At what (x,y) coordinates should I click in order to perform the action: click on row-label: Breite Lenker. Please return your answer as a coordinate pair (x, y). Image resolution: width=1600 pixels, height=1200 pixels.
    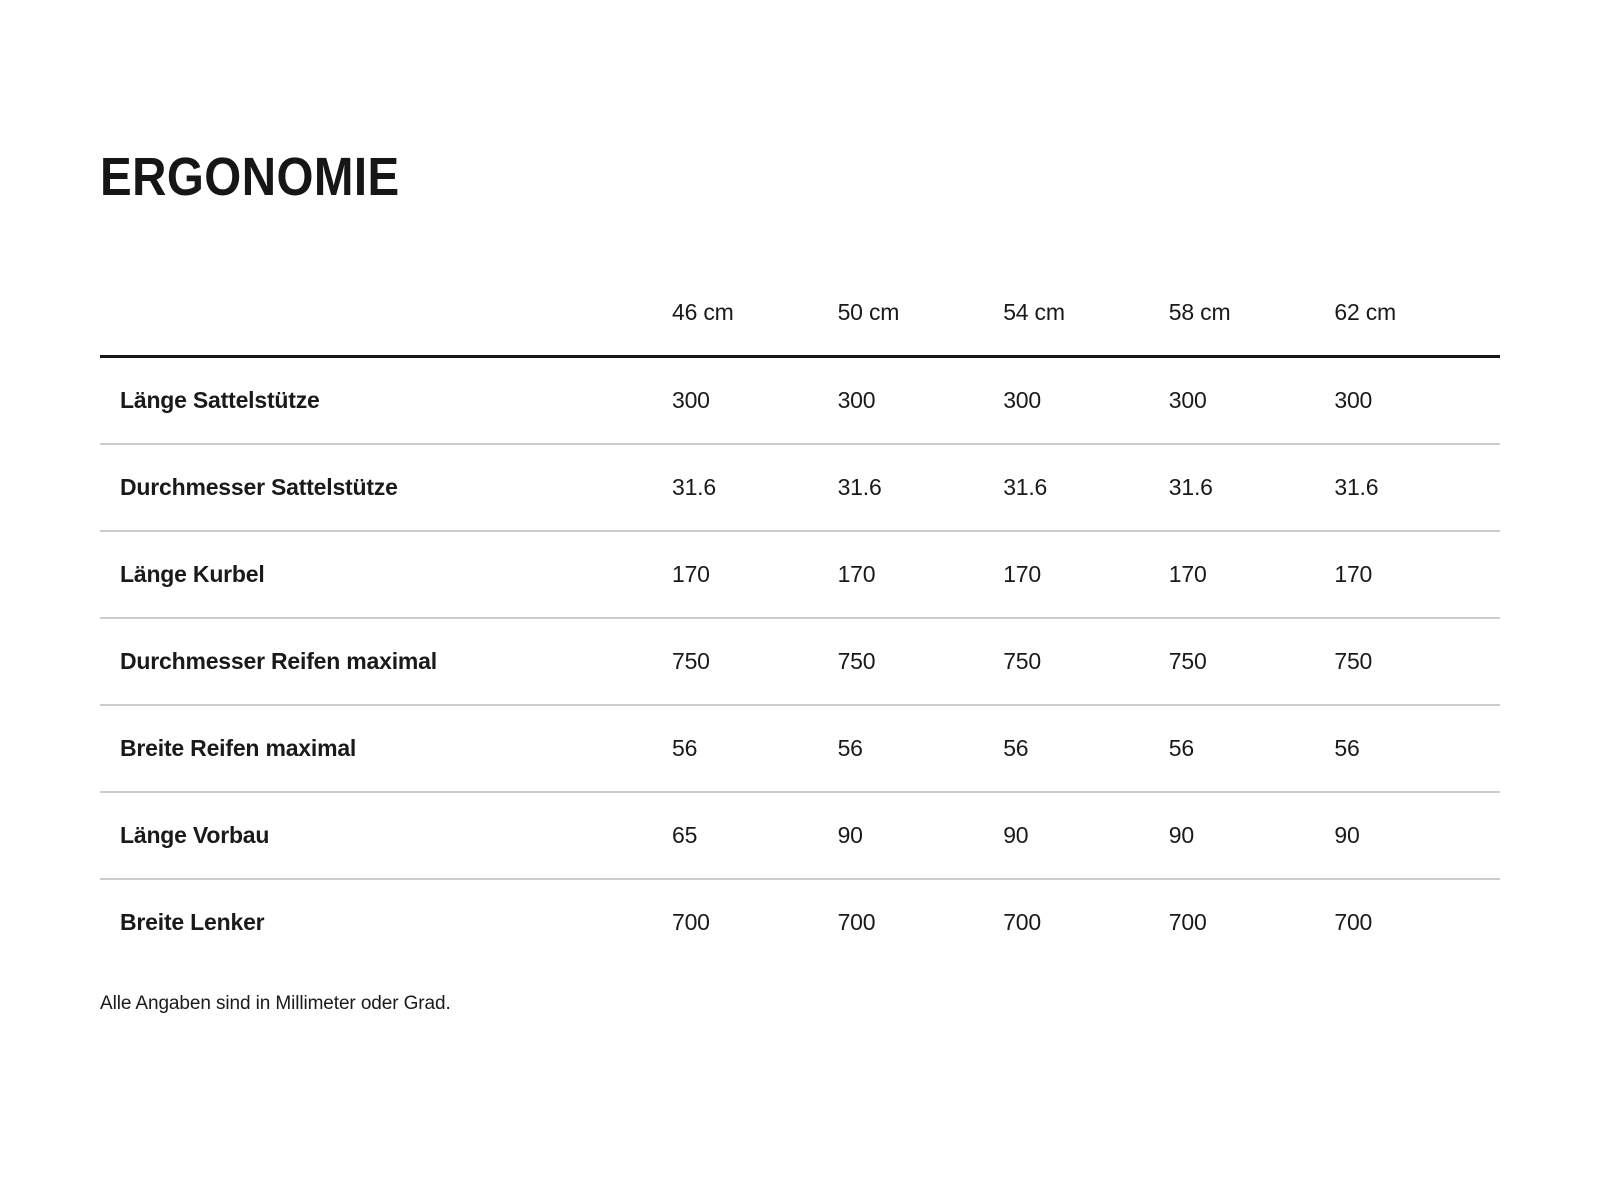
    Looking at the image, I should click on (192, 922).